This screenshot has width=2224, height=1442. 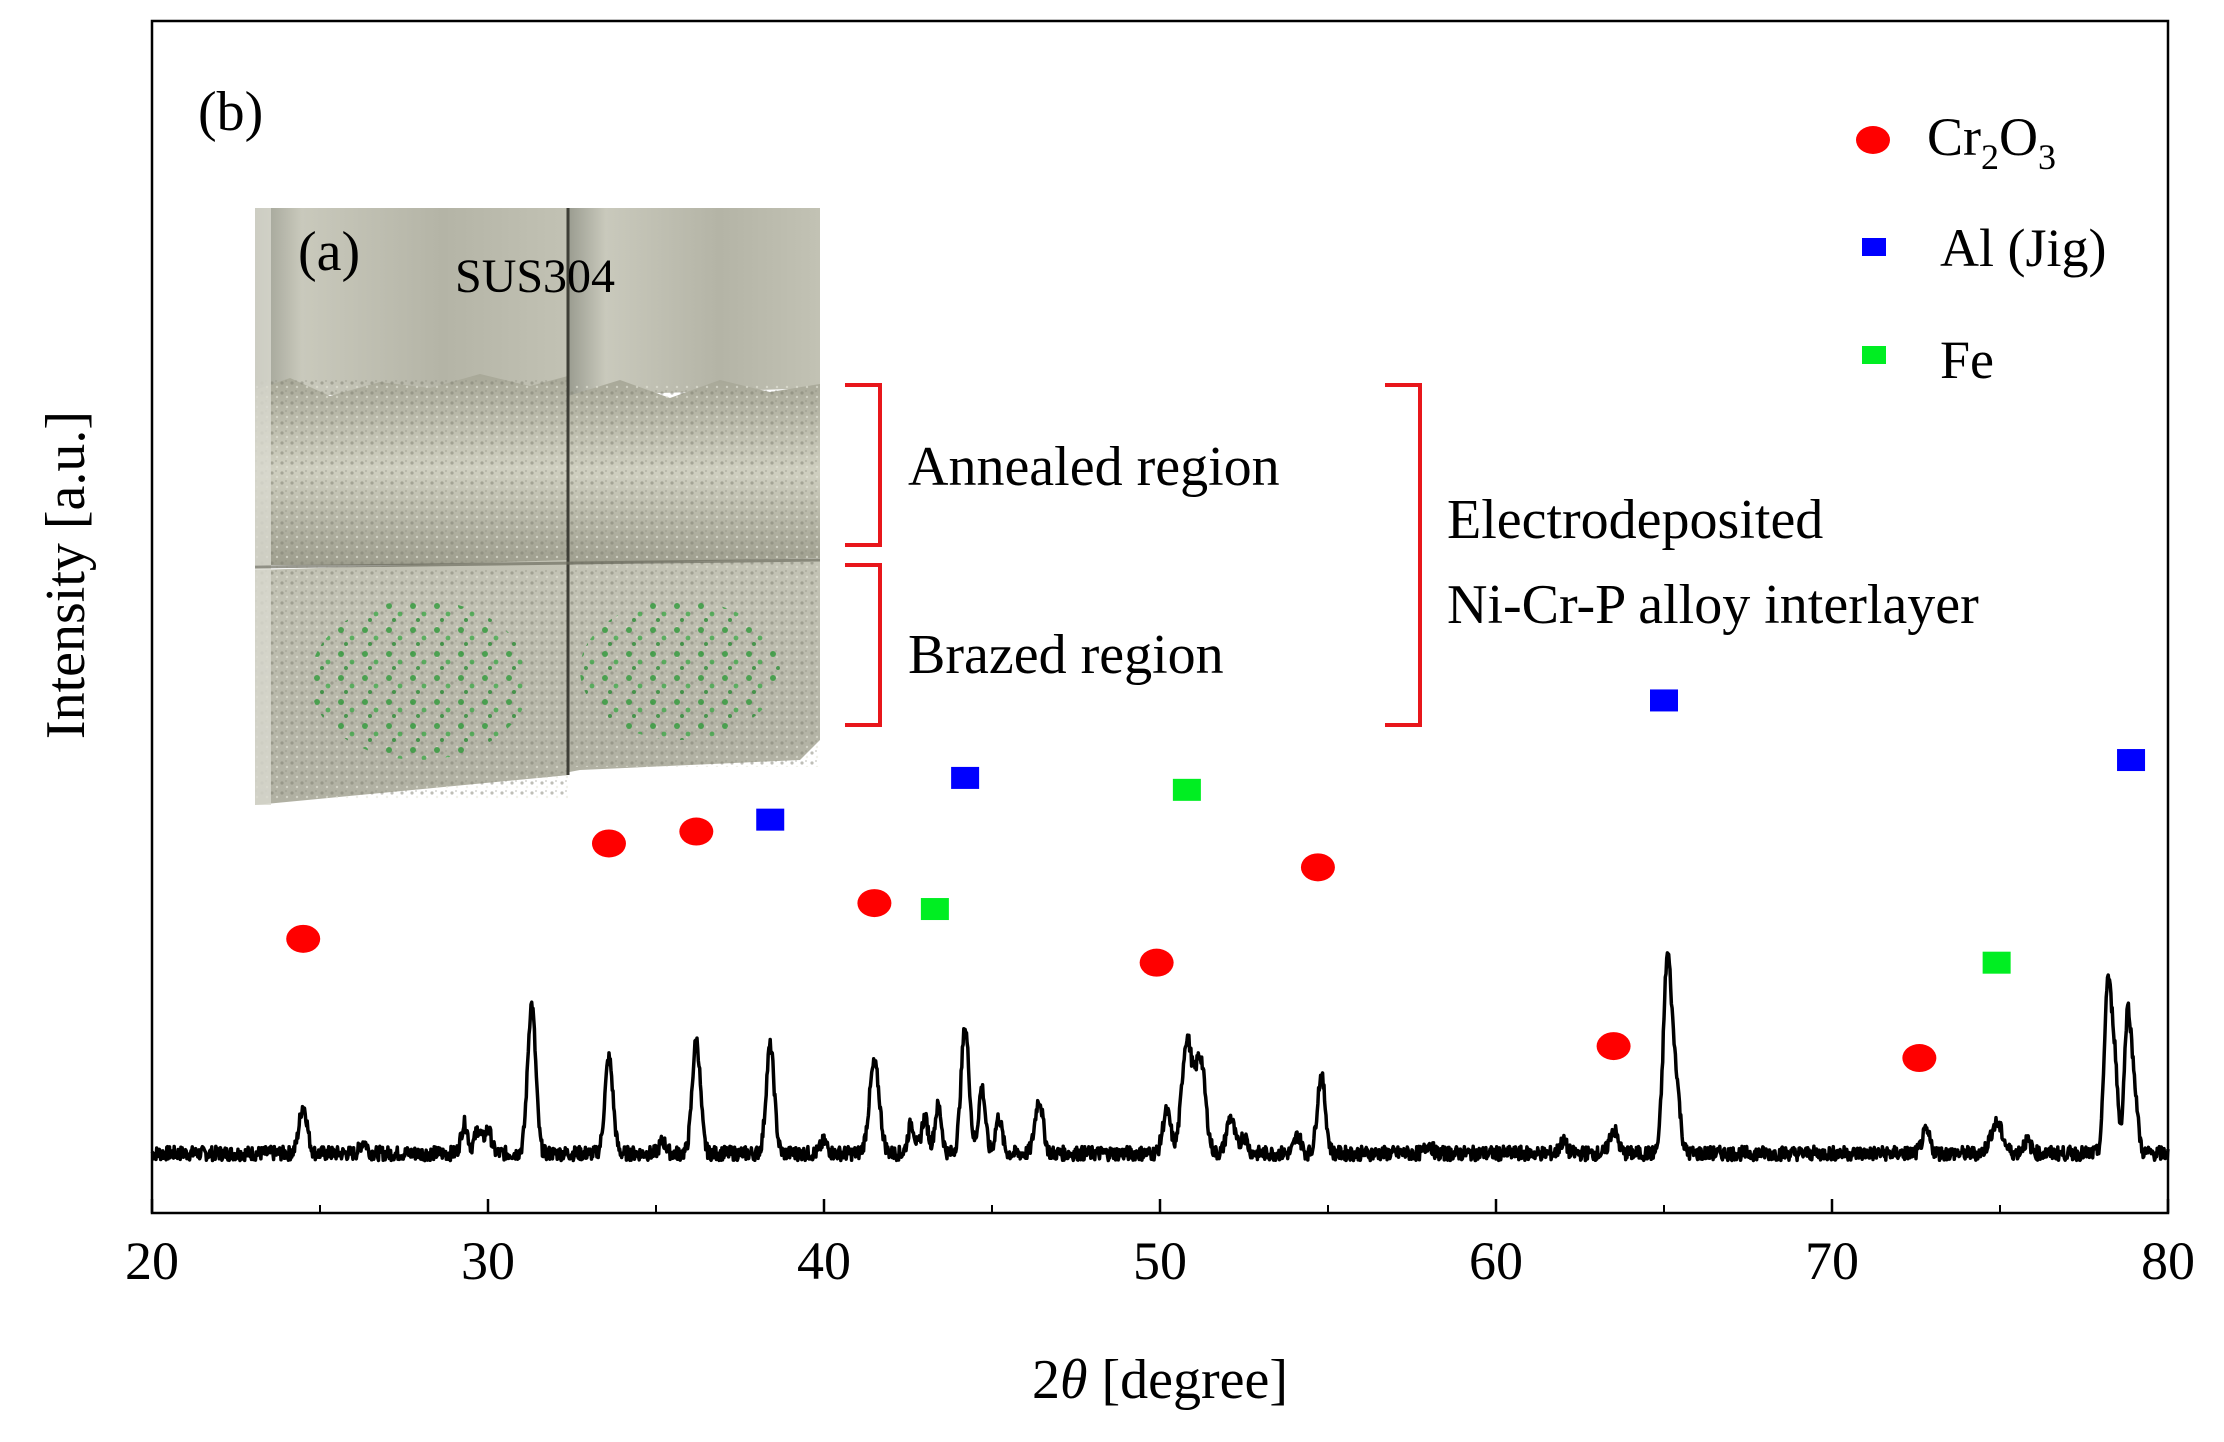 I want to click on interlayer-label-line1: Electrodeposited, so click(x=1635, y=520).